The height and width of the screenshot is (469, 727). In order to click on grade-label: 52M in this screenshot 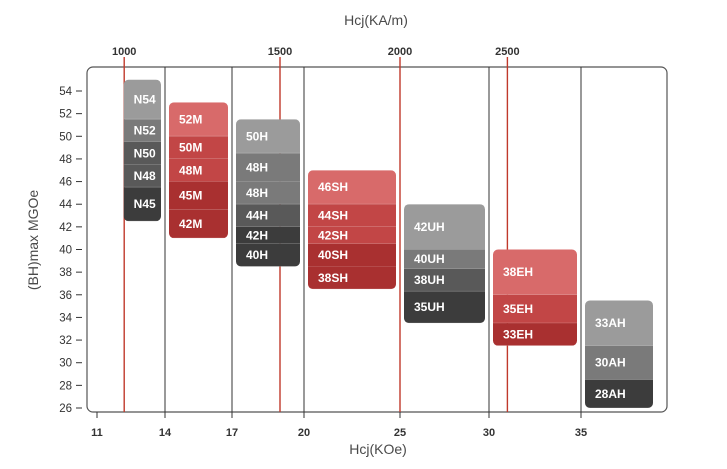, I will do `click(190, 119)`.